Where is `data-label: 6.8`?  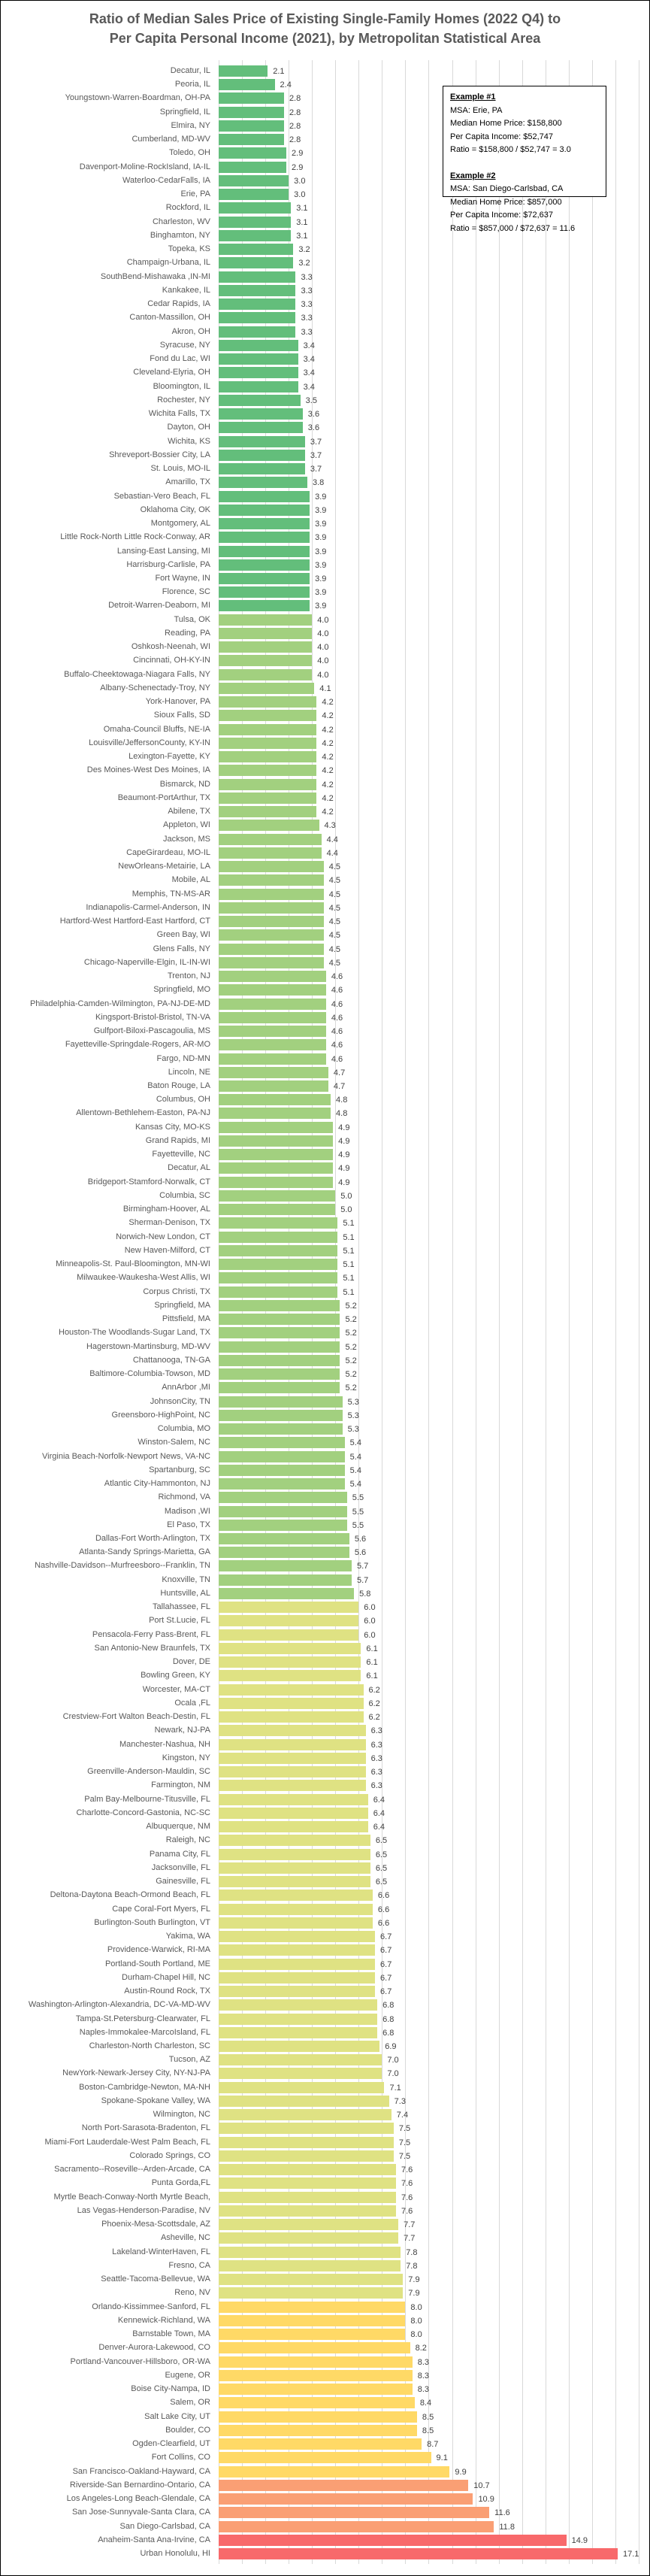
data-label: 6.8 is located at coordinates (388, 2019).